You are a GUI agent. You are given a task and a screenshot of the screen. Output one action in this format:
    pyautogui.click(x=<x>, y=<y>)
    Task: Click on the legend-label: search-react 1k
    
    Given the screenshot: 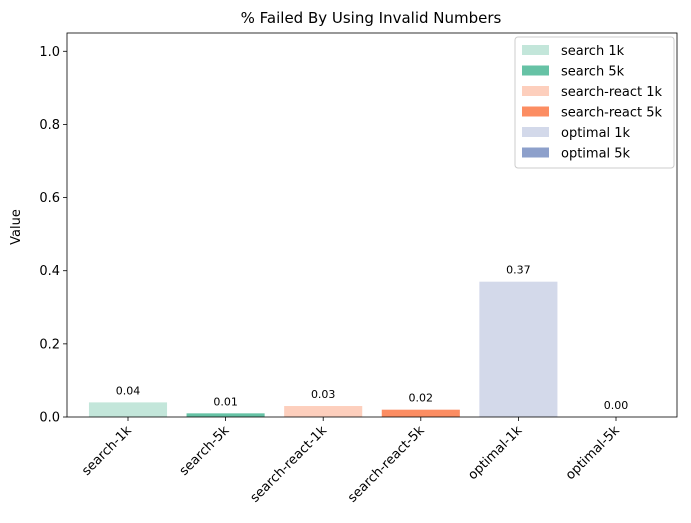 What is the action you would take?
    pyautogui.click(x=612, y=92)
    